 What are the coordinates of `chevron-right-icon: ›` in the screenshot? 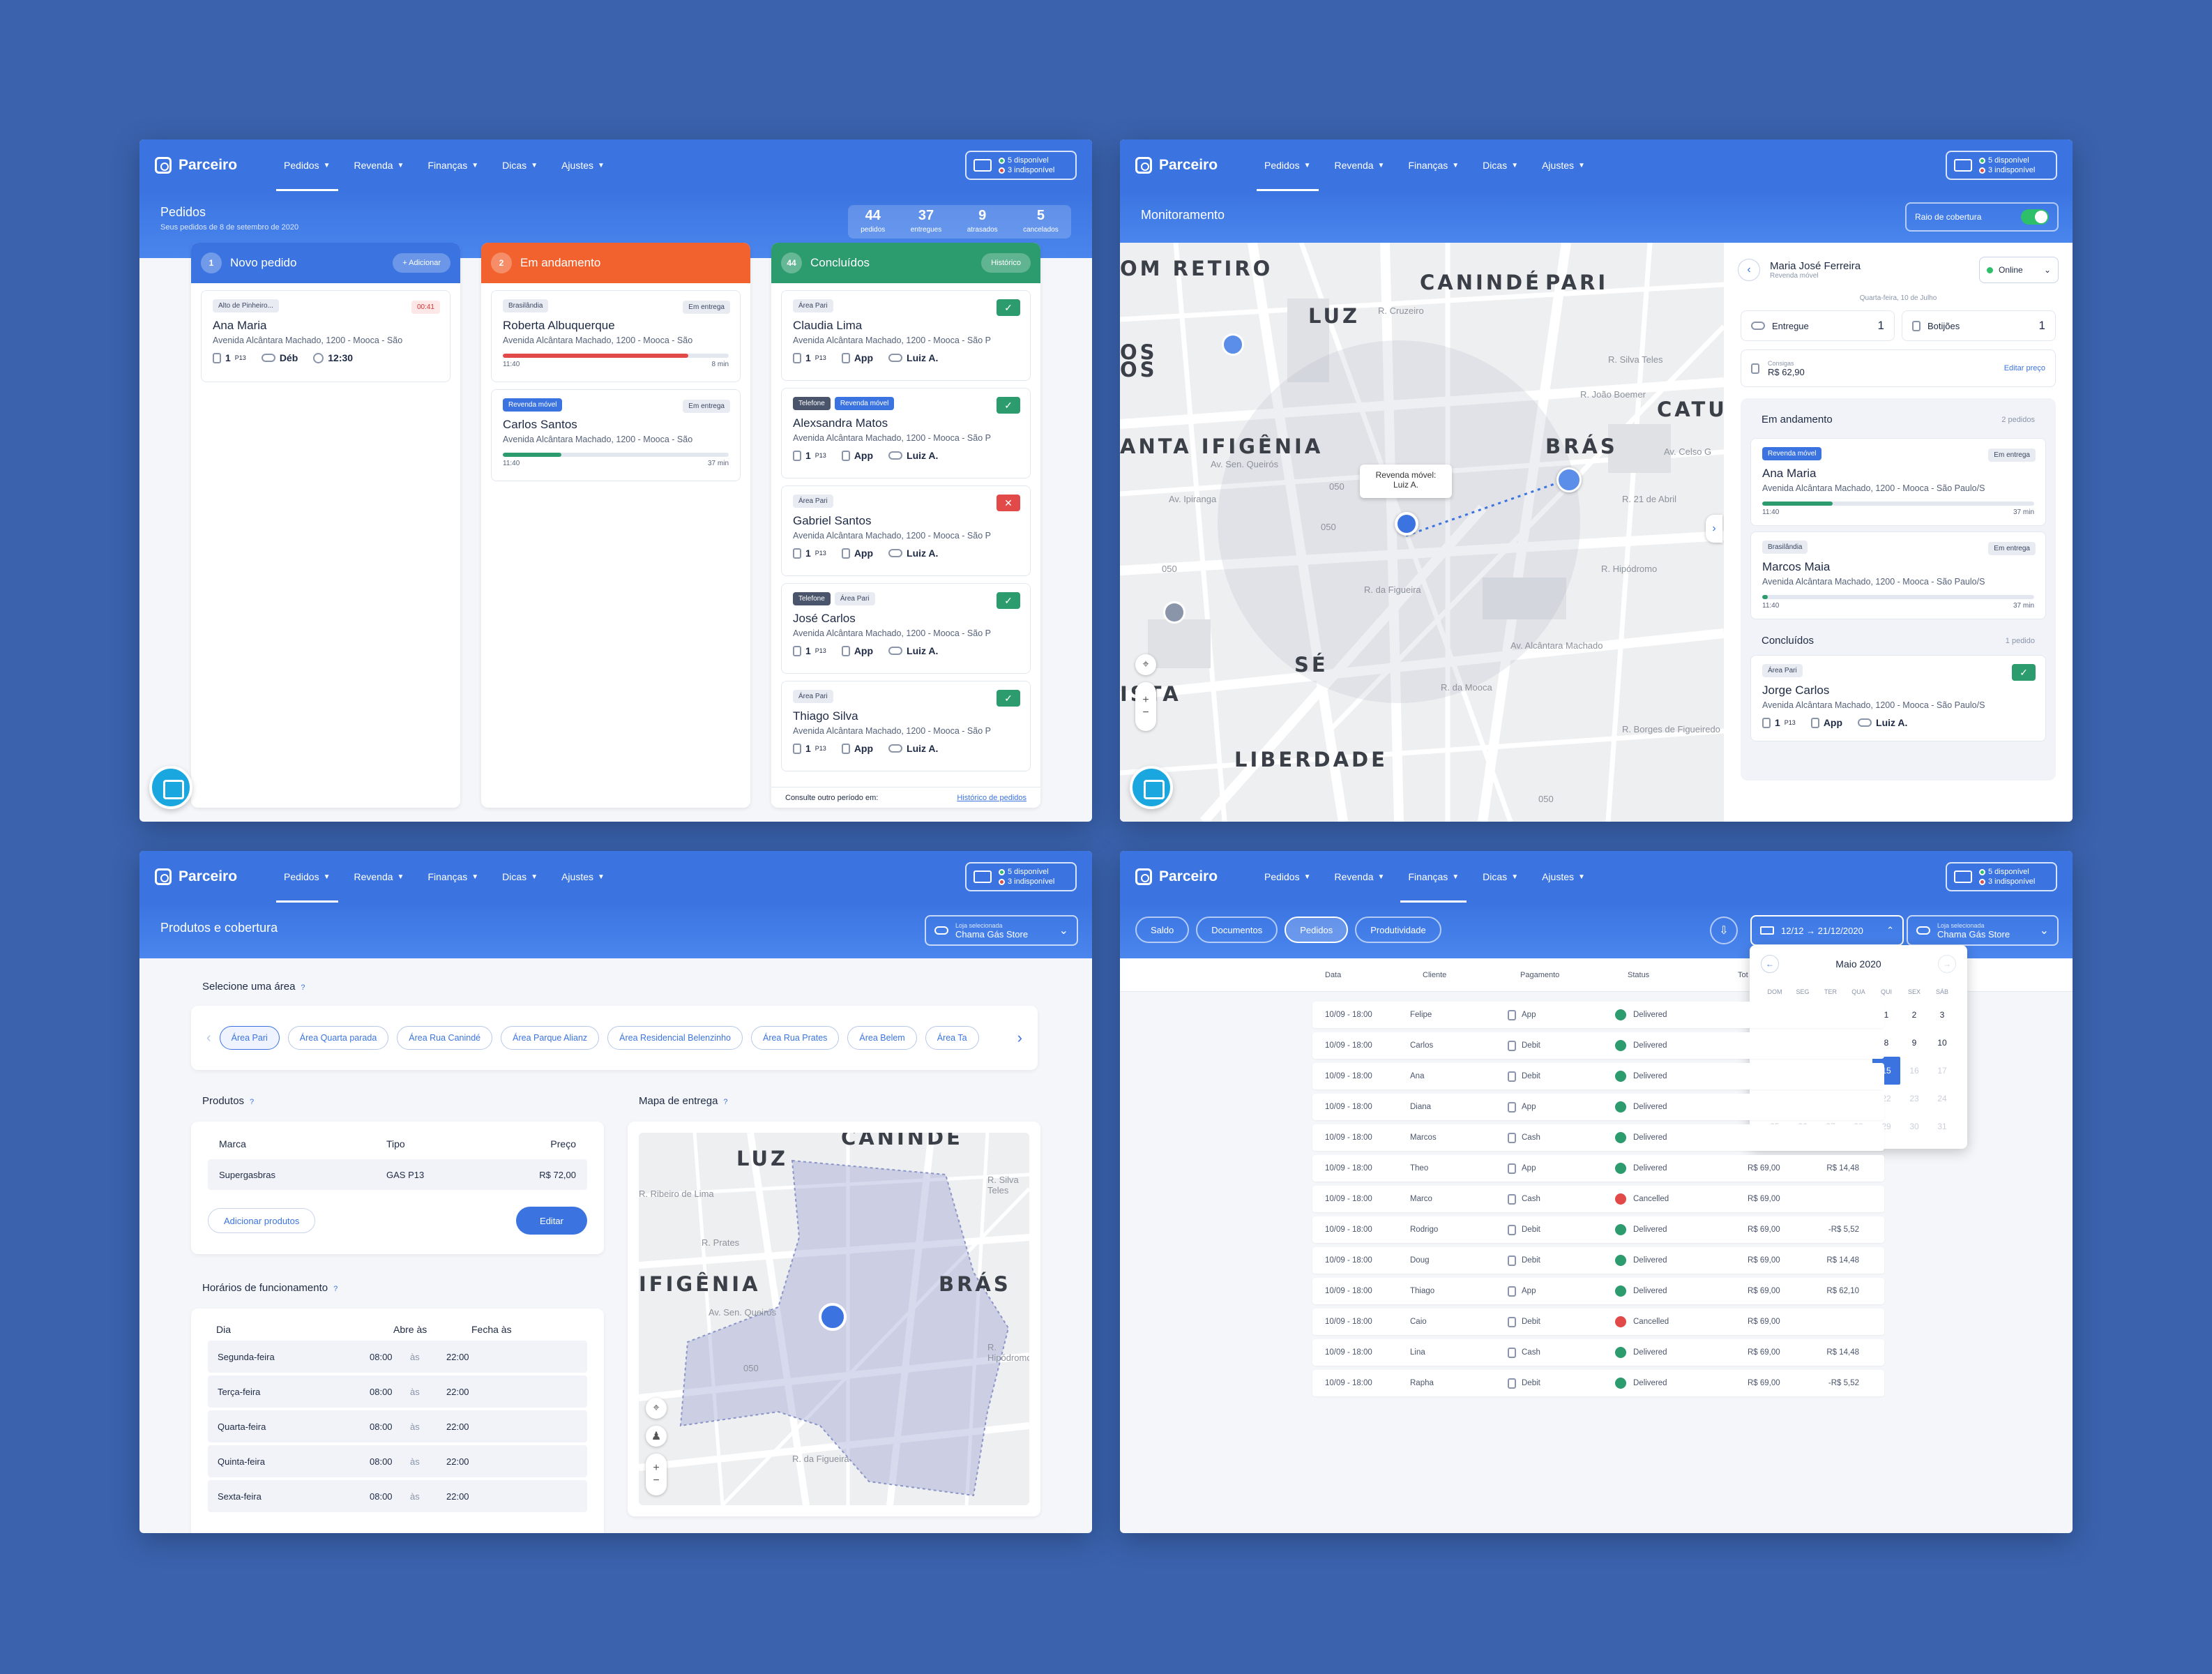 It's located at (1019, 1037).